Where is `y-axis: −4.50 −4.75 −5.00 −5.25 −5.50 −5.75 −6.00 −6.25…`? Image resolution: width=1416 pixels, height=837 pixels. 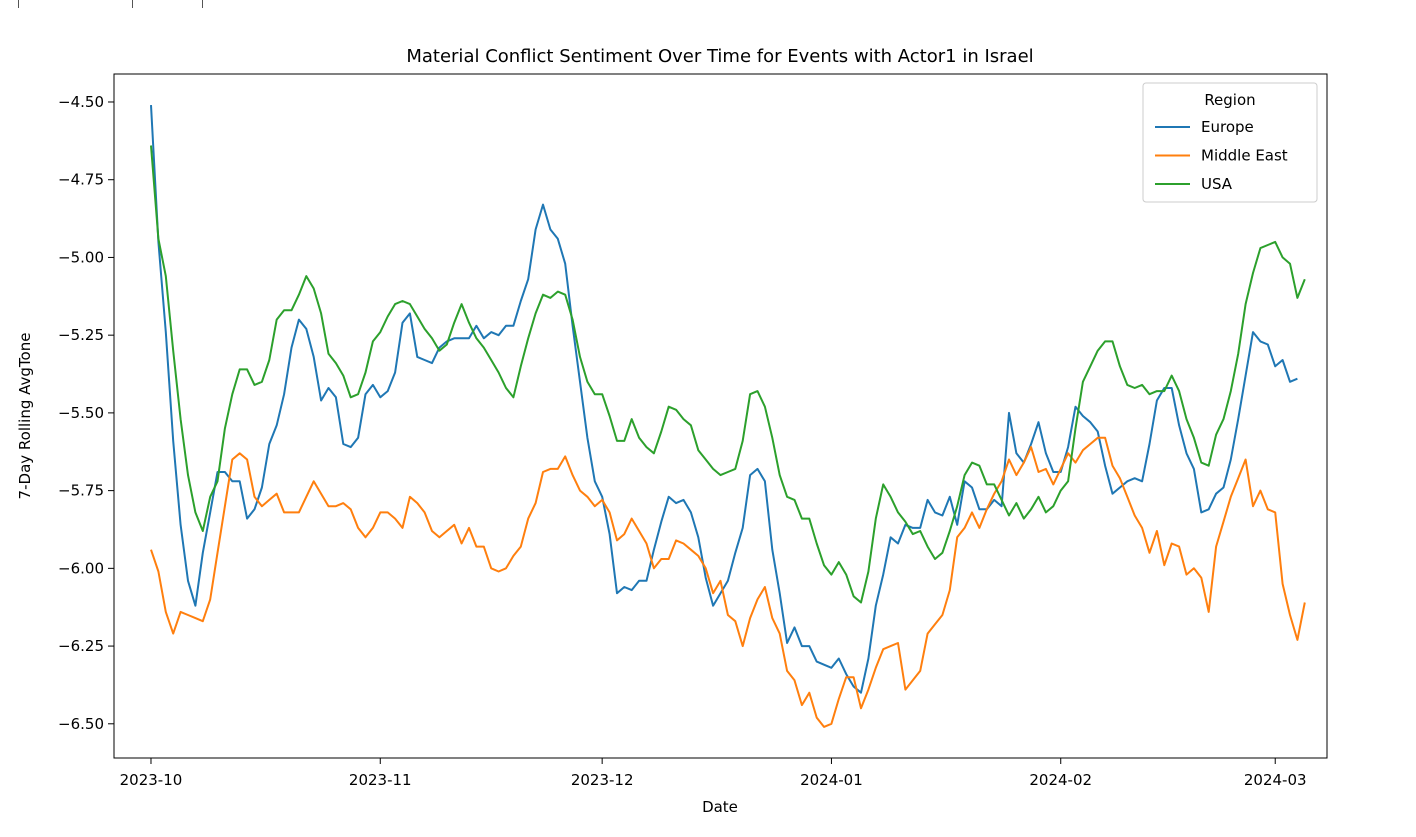
y-axis: −4.50 −4.75 −5.00 −5.25 −5.50 −5.75 −6.00 −6.25… is located at coordinates (86, 413).